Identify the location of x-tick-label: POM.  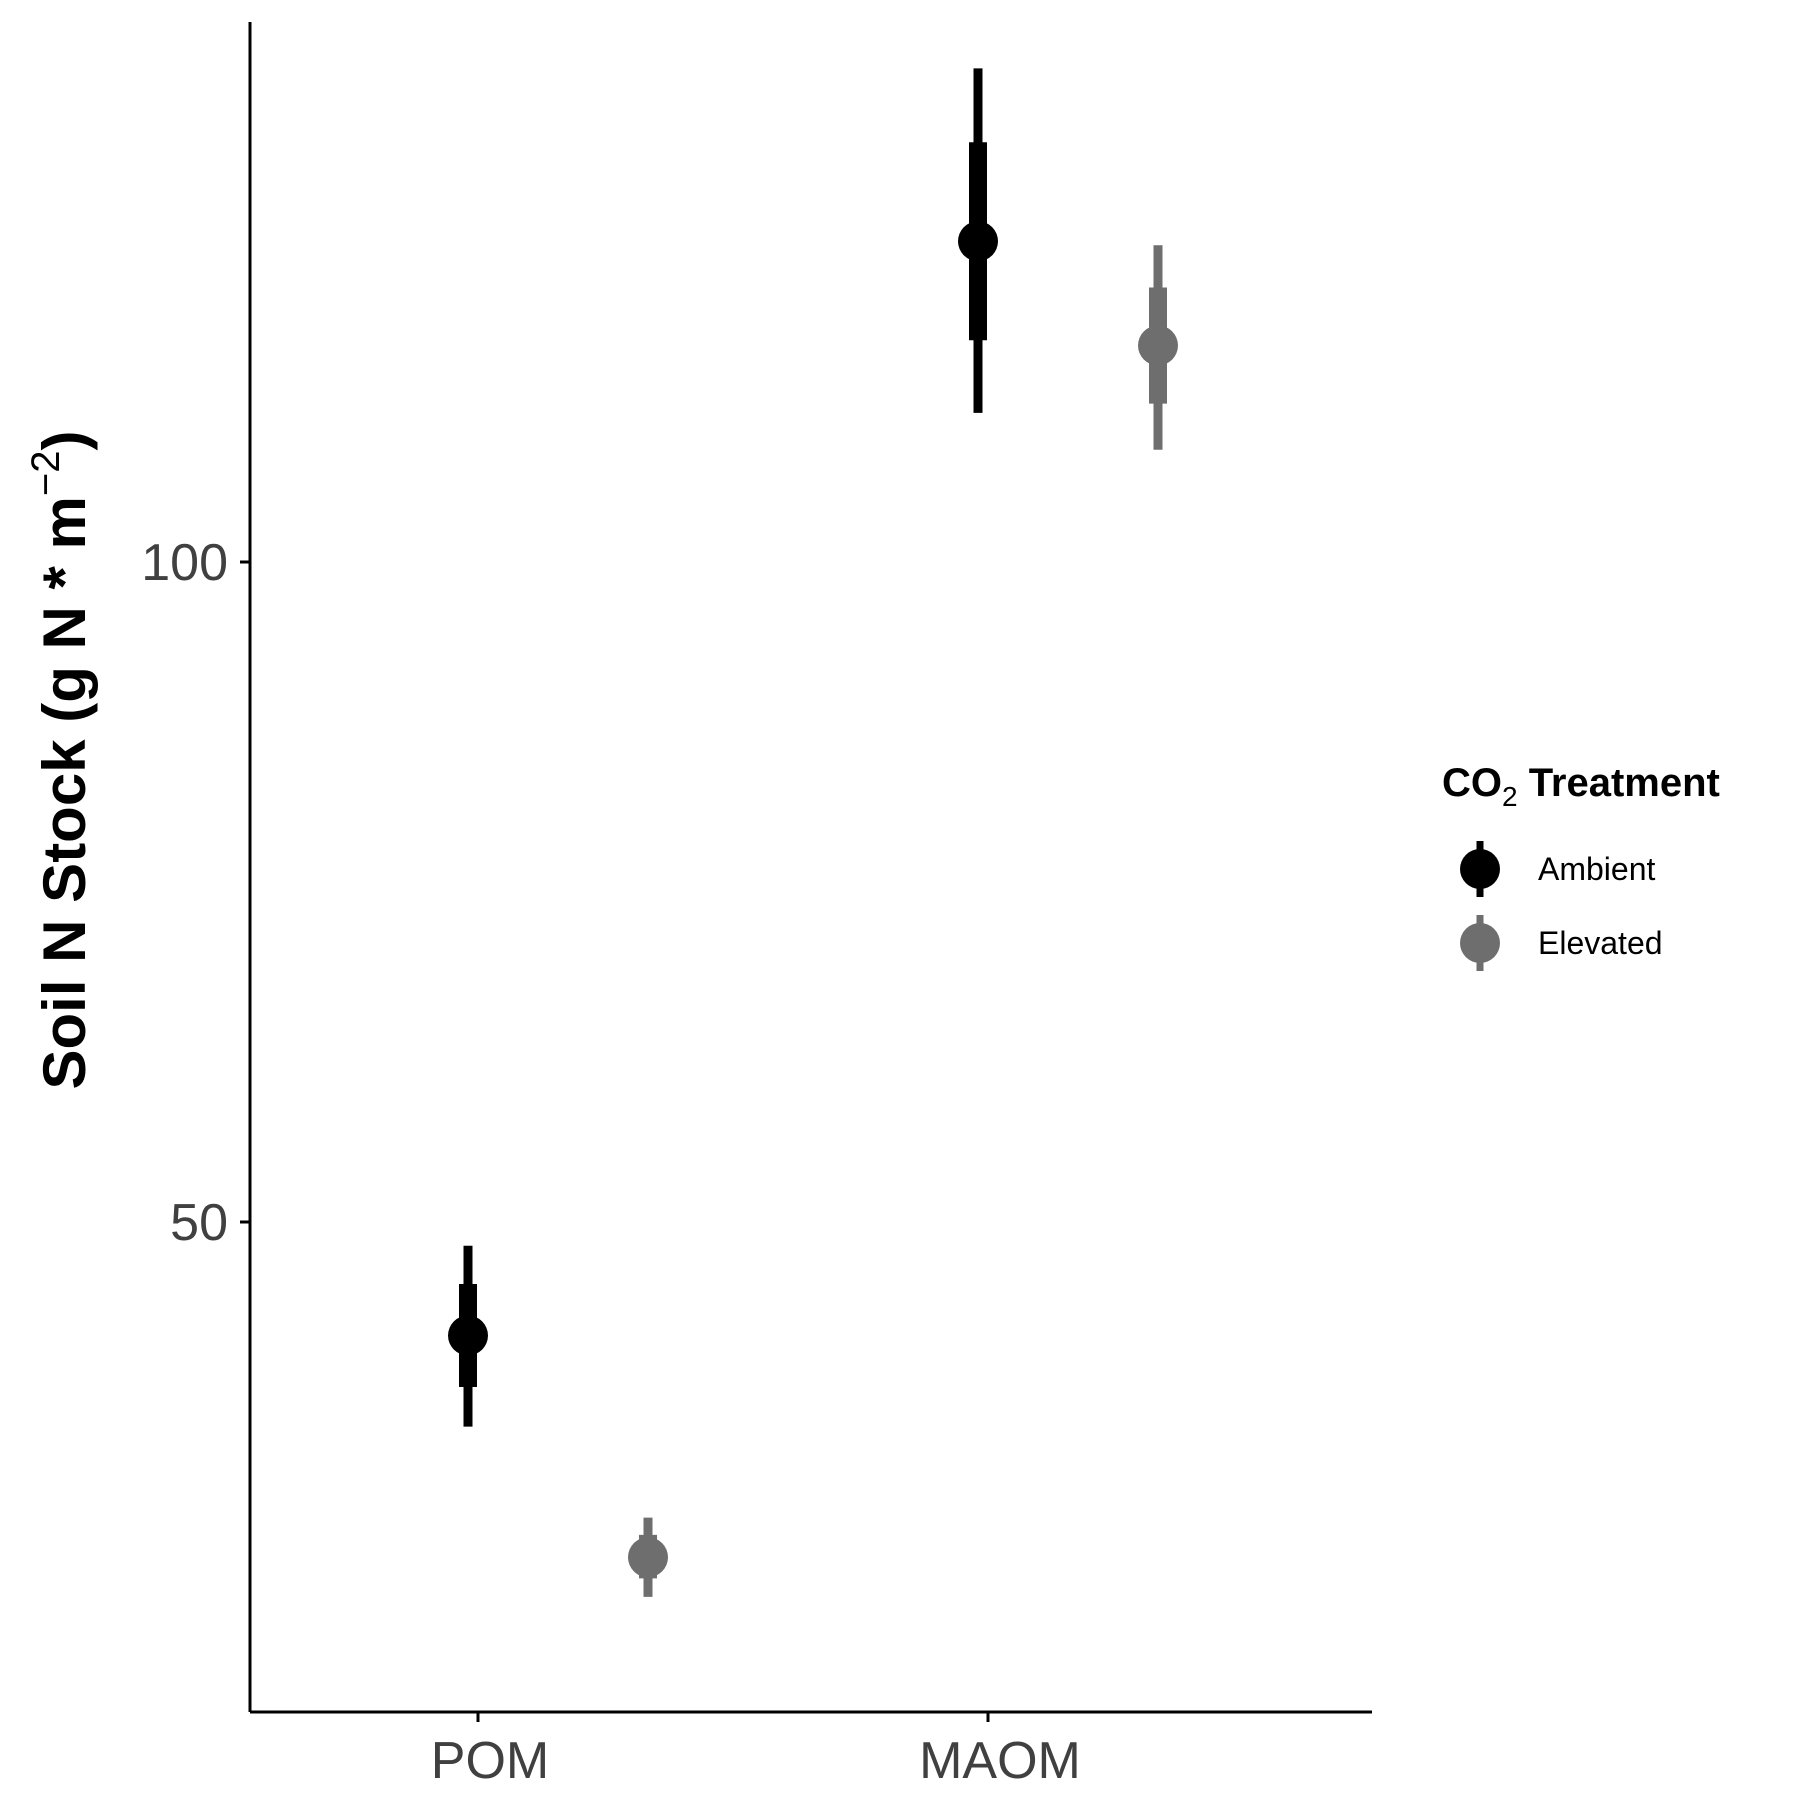
(490, 1761).